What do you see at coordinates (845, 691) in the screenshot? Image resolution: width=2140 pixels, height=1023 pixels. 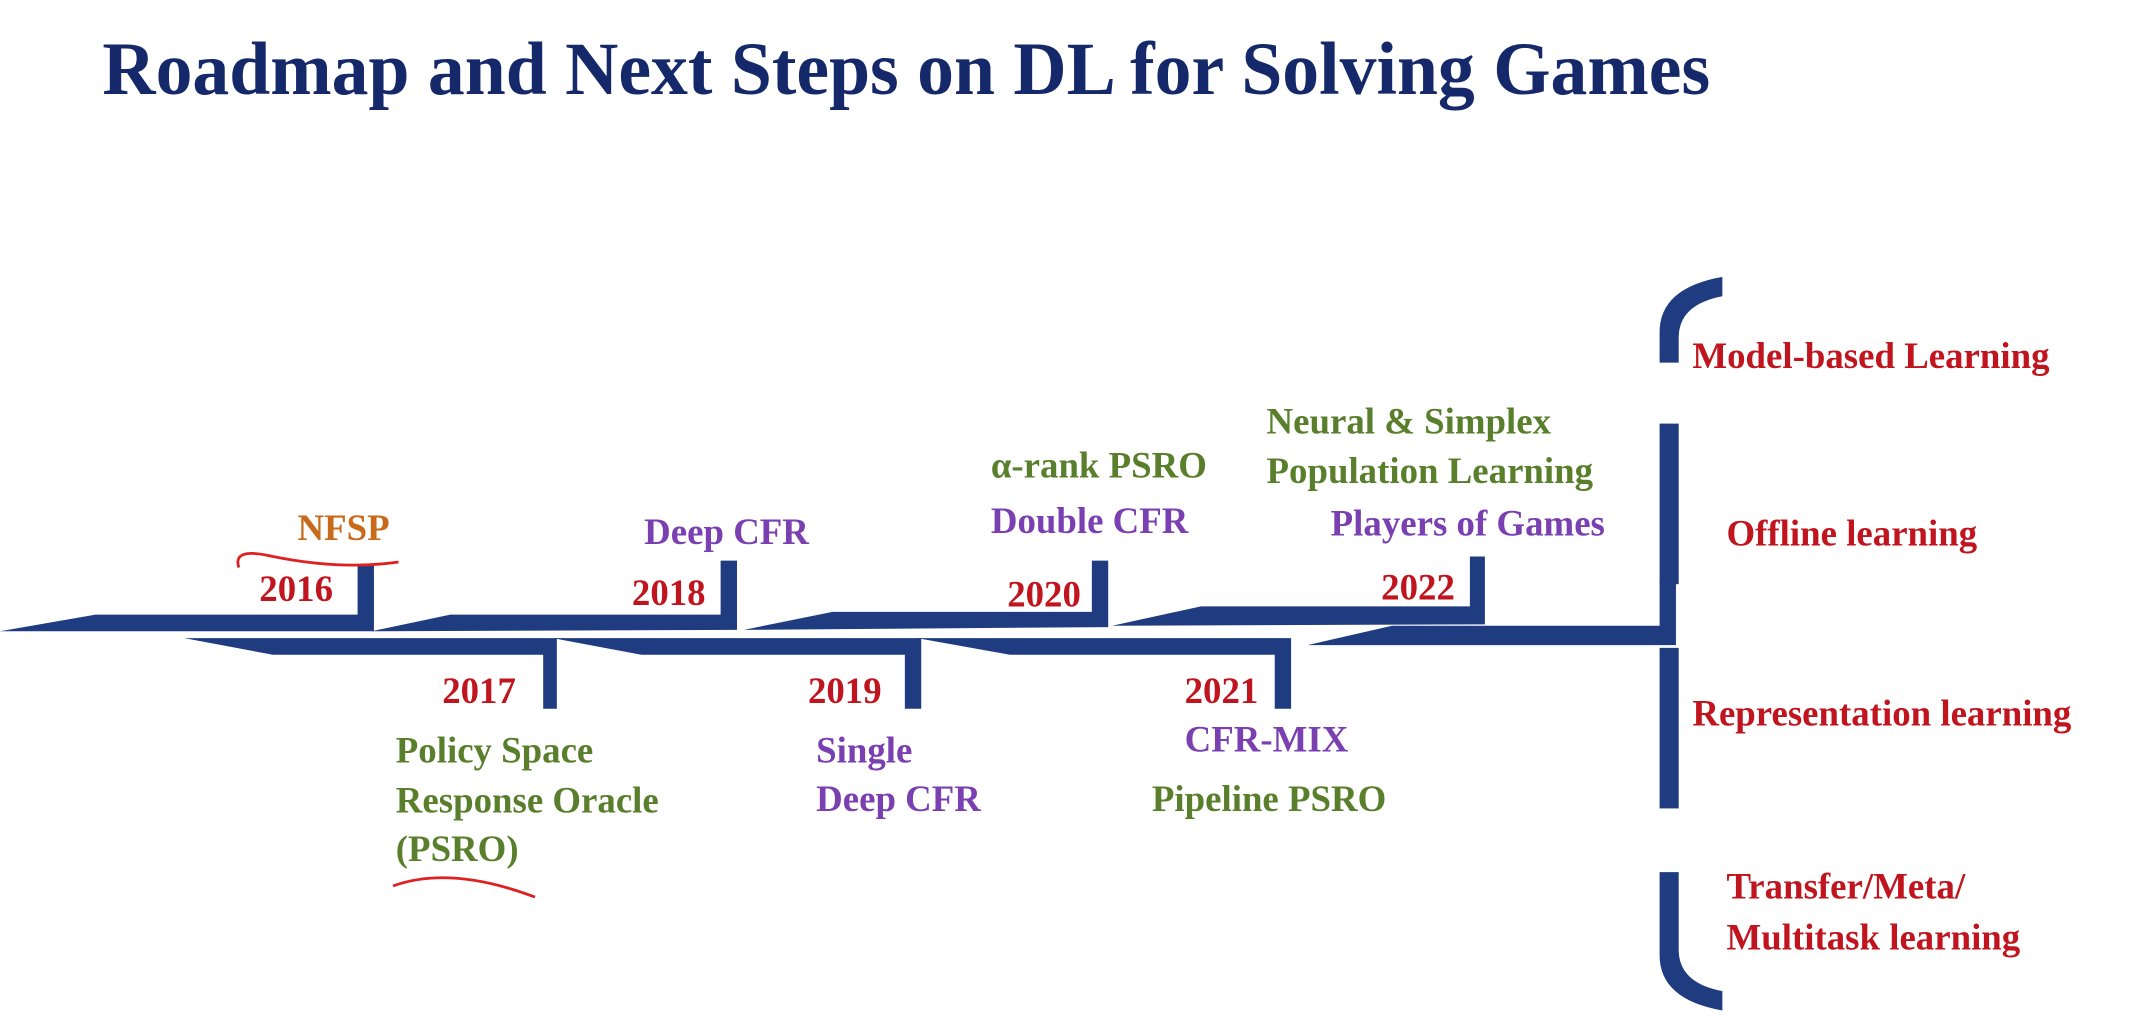 I see `year: 2019` at bounding box center [845, 691].